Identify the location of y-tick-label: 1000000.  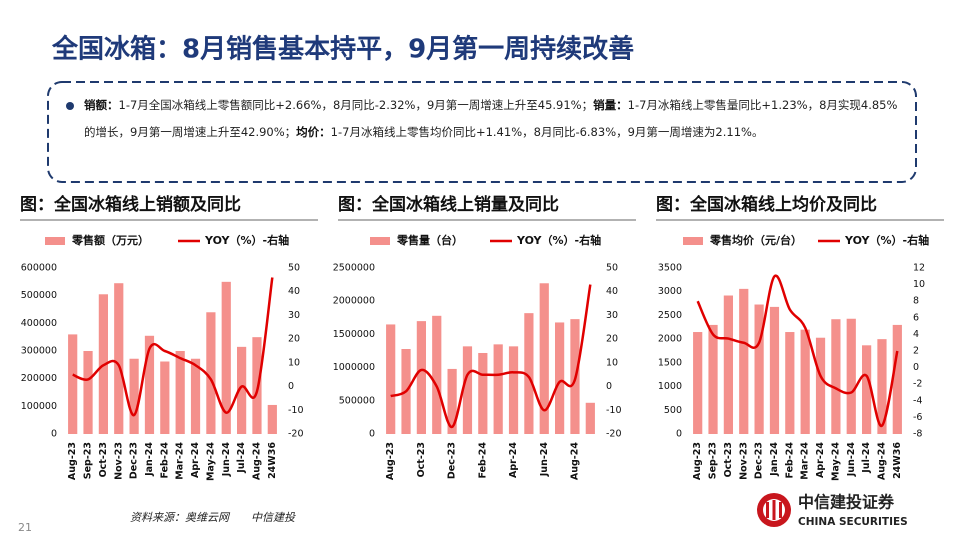
(354, 367).